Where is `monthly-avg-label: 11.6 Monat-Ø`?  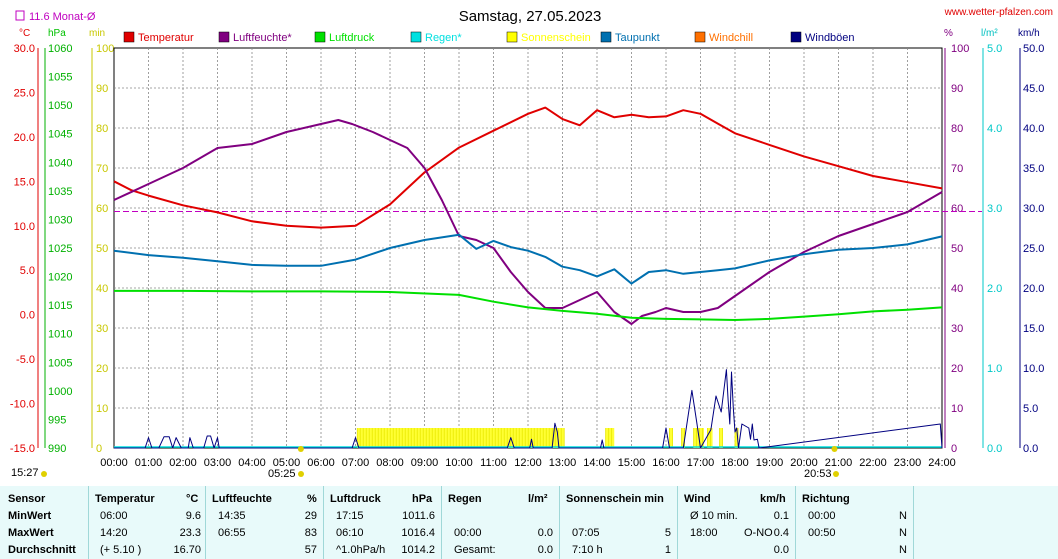
monthly-avg-label: 11.6 Monat-Ø is located at coordinates (62, 17).